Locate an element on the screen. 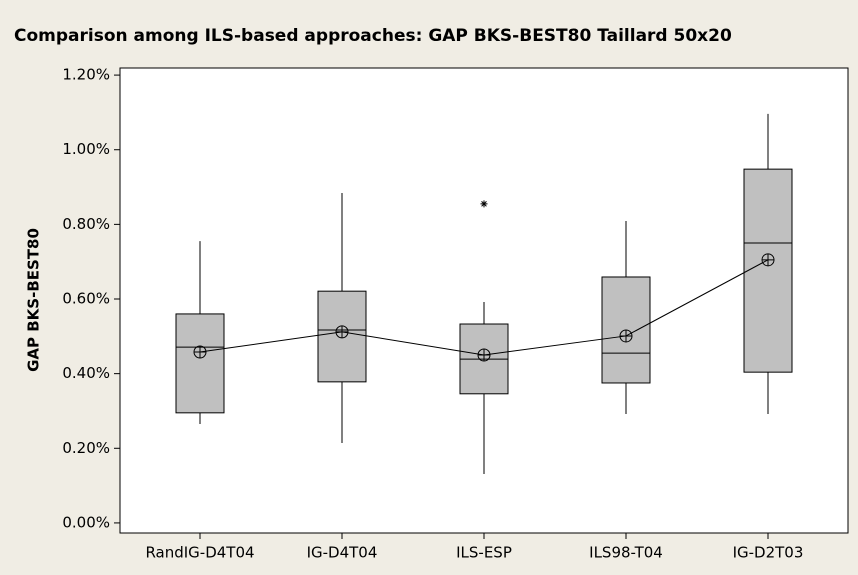 The image size is (858, 575). y-tick-label: 0.20% is located at coordinates (86, 448).